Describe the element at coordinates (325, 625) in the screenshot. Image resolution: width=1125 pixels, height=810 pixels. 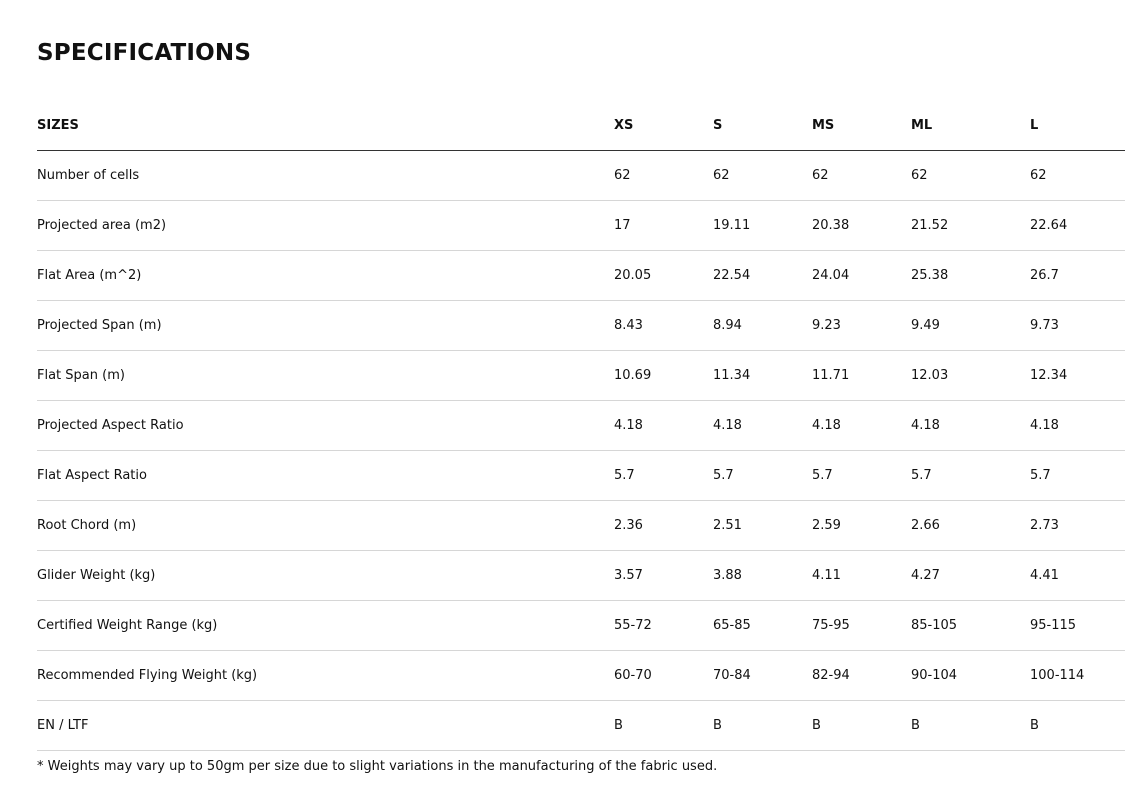
I see `row-label: Certified Weight Range (kg)` at that location.